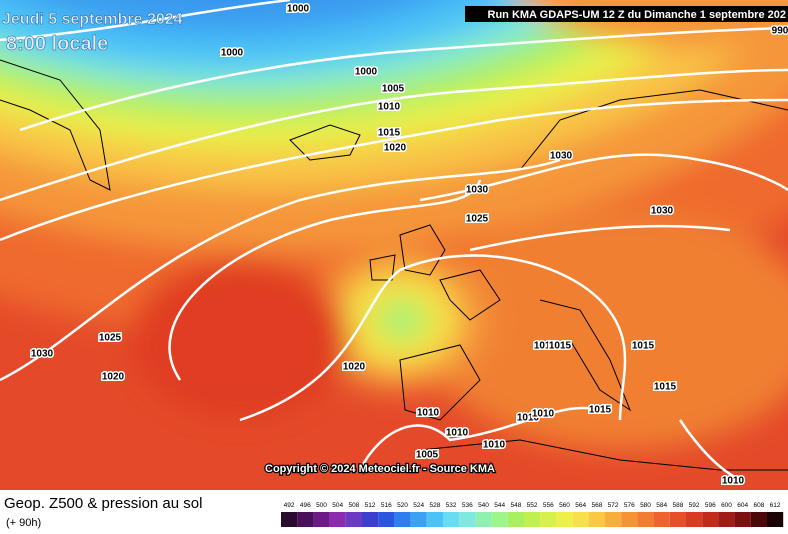 The width and height of the screenshot is (788, 534). What do you see at coordinates (289, 505) in the screenshot?
I see `scale-label: 492` at bounding box center [289, 505].